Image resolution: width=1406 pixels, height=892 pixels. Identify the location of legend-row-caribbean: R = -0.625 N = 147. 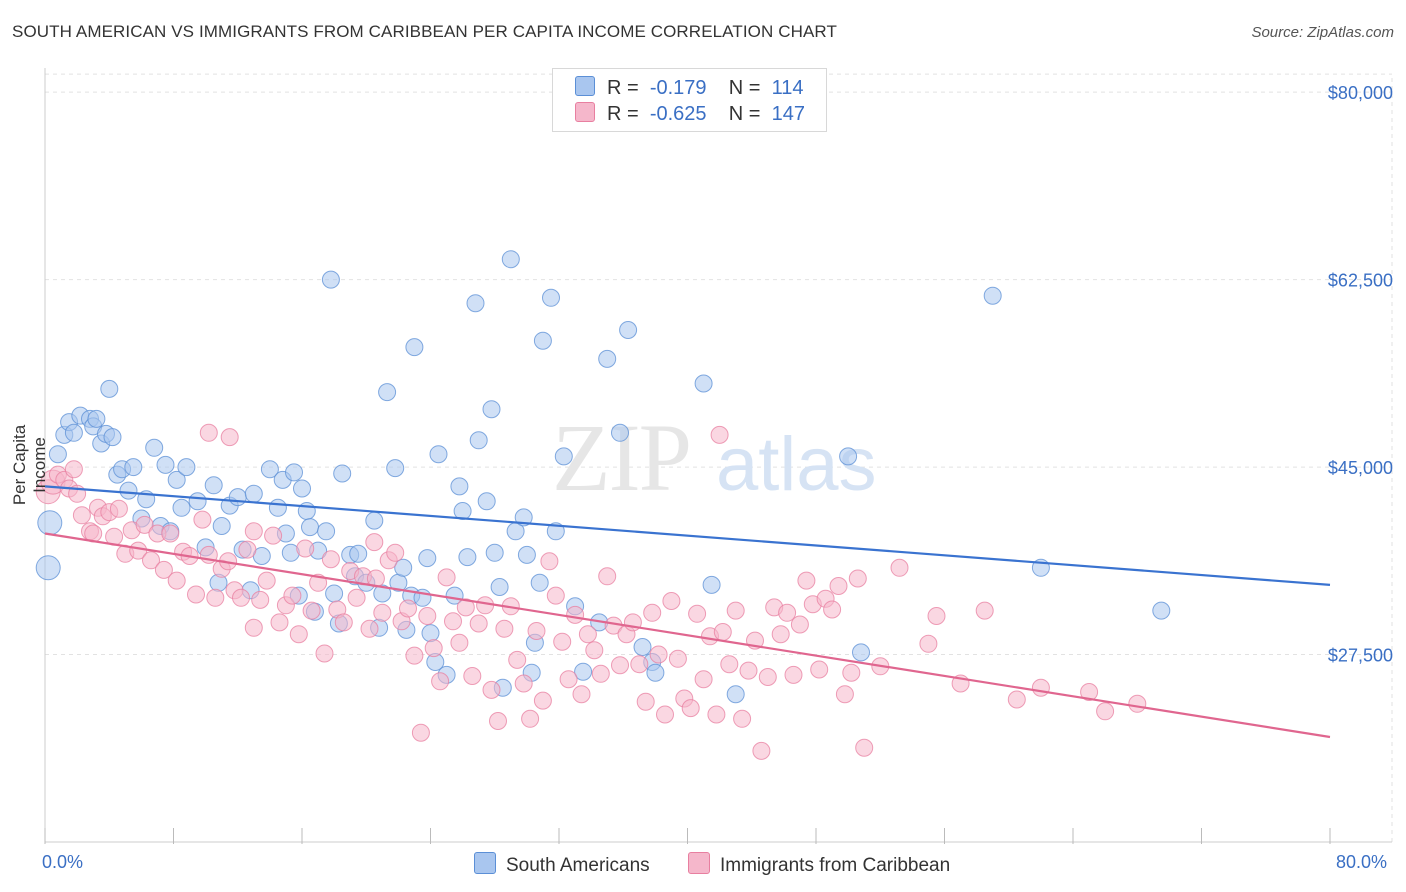
(690, 114).